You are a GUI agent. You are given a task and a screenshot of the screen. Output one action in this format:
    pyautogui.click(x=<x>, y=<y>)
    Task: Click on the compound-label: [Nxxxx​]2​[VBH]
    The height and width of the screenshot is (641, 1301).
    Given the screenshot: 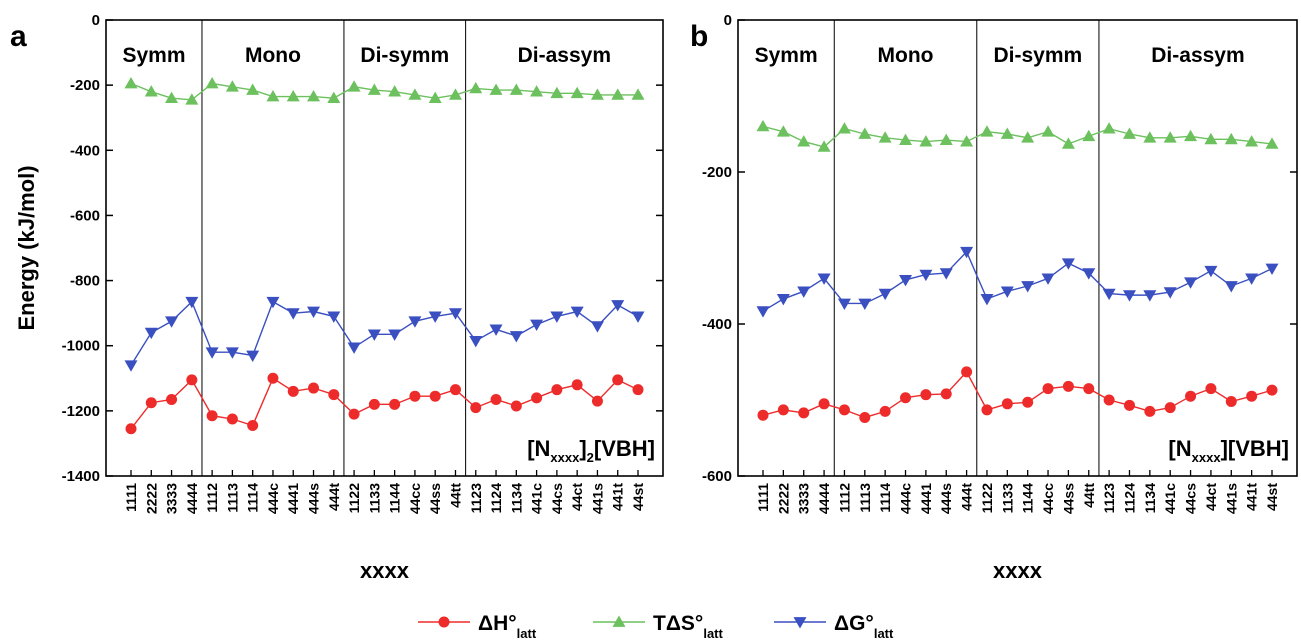 What is the action you would take?
    pyautogui.click(x=591, y=450)
    